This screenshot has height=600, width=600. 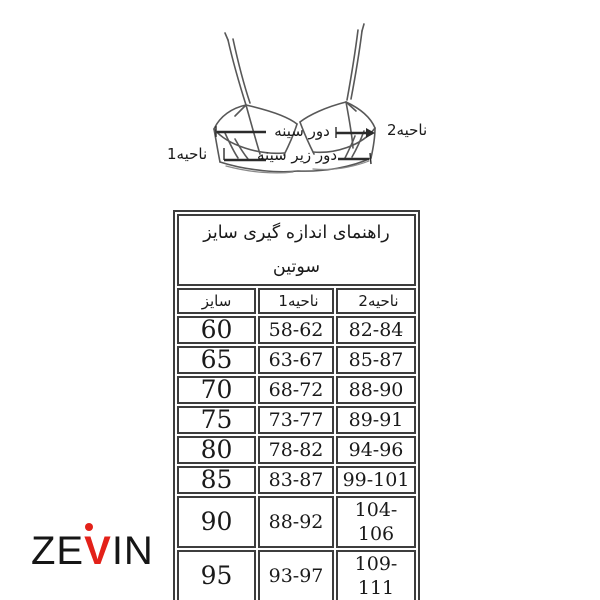 What do you see at coordinates (283, 301) in the screenshot?
I see `header-area1-number: 1` at bounding box center [283, 301].